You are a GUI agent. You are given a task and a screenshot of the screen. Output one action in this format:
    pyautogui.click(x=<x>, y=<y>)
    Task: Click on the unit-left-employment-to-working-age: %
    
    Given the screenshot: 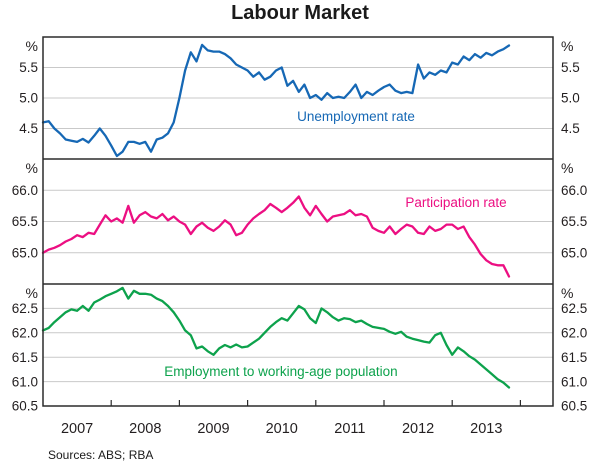 What is the action you would take?
    pyautogui.click(x=32, y=293)
    